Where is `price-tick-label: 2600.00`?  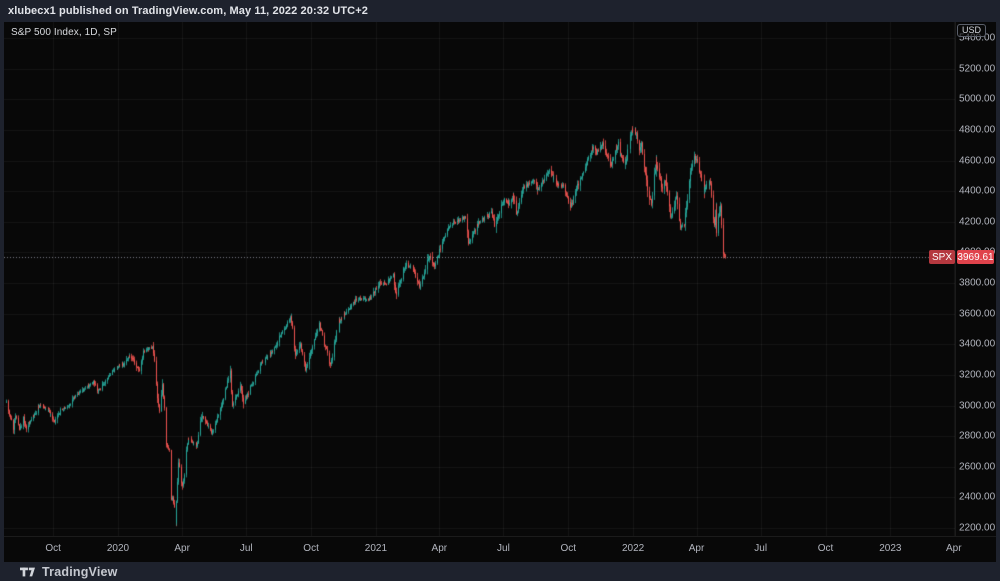 price-tick-label: 2600.00 is located at coordinates (977, 467).